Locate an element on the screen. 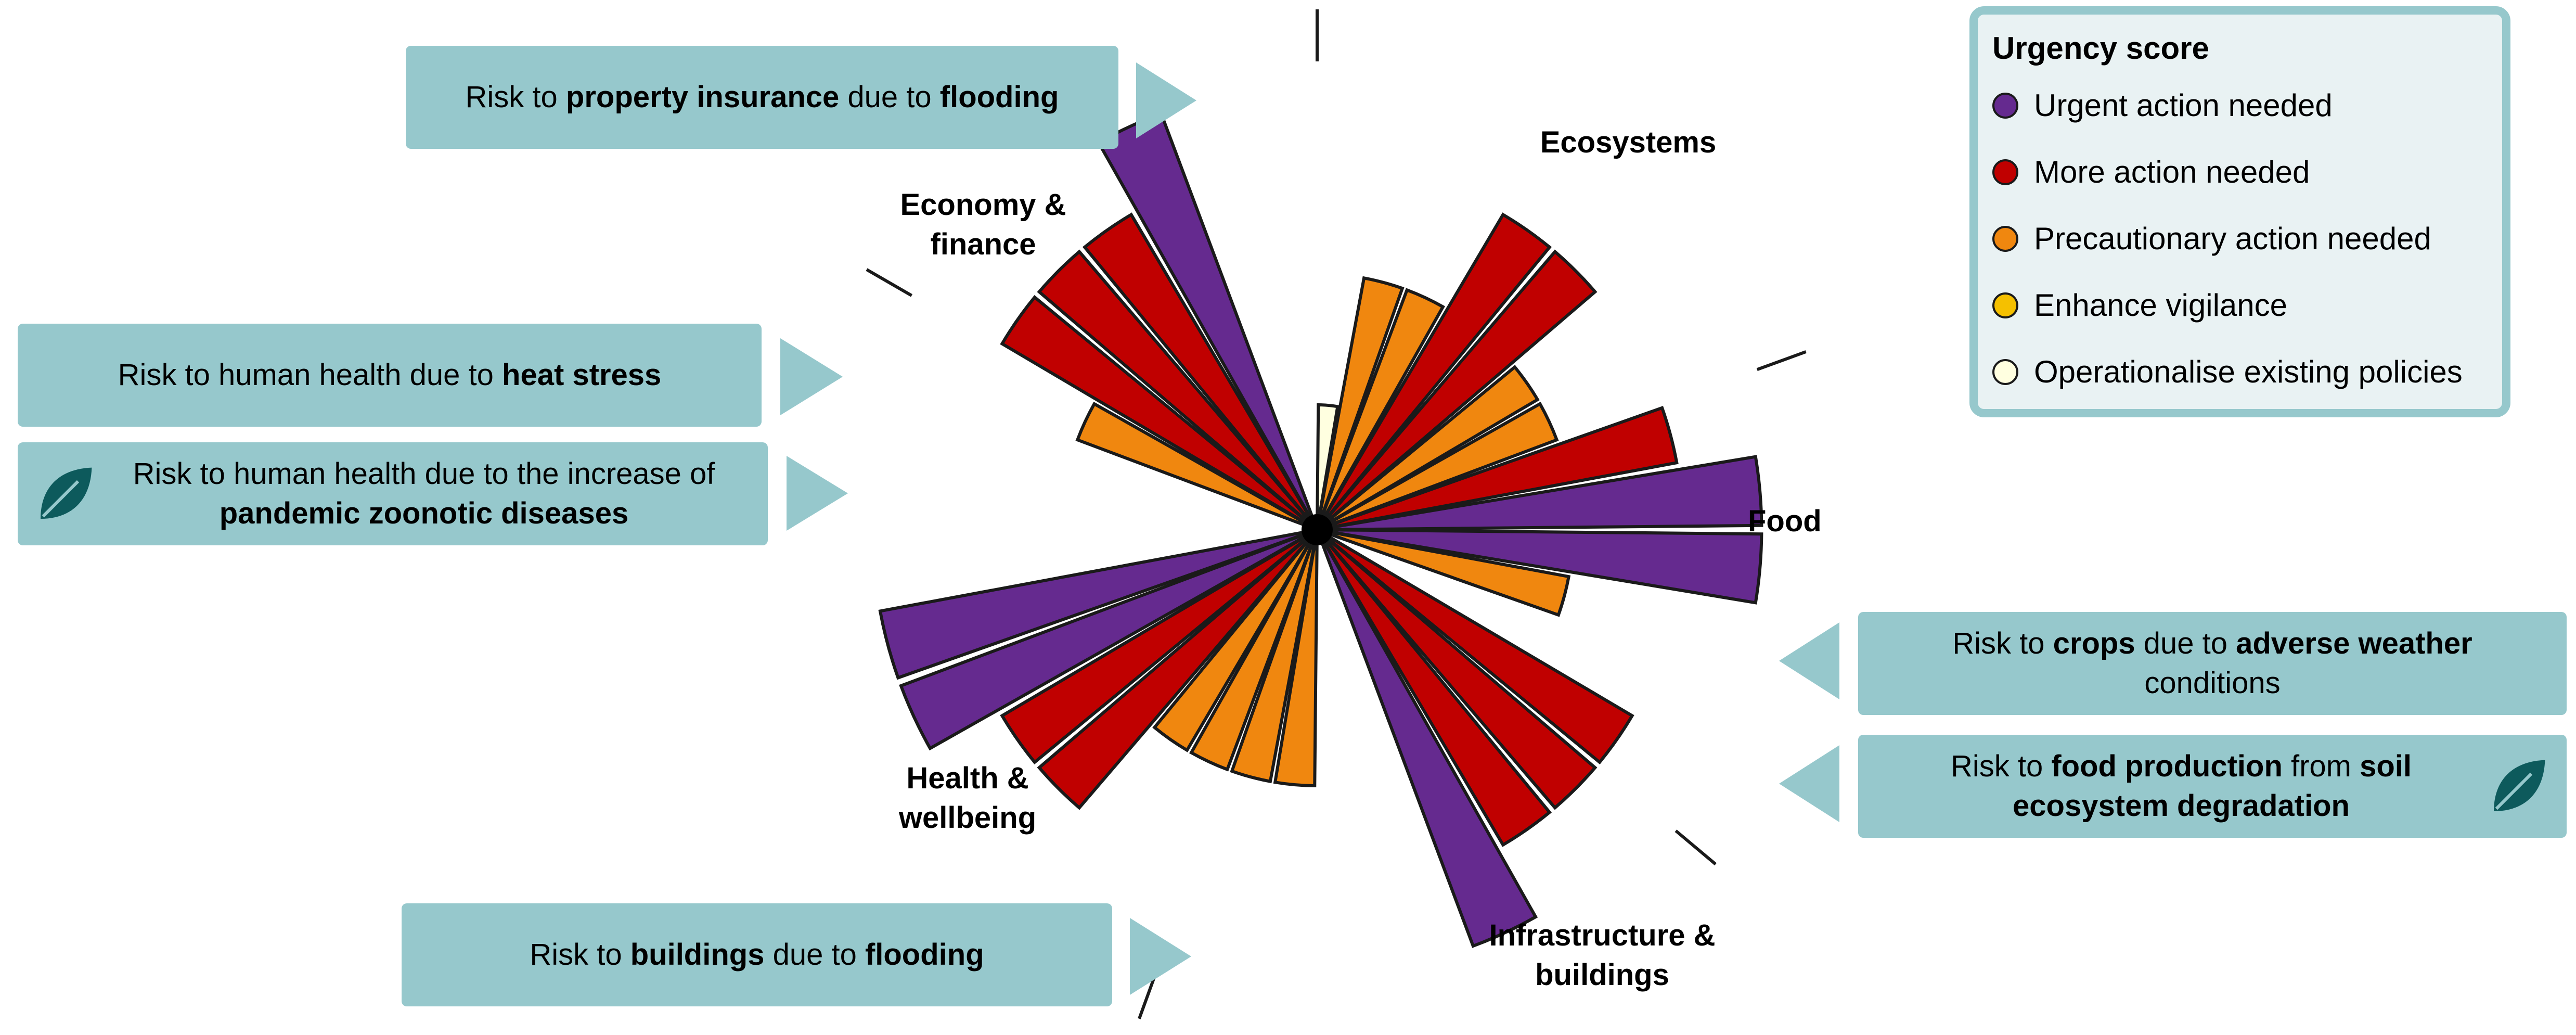  legend-label: Enhance vigilance is located at coordinates (2161, 305).